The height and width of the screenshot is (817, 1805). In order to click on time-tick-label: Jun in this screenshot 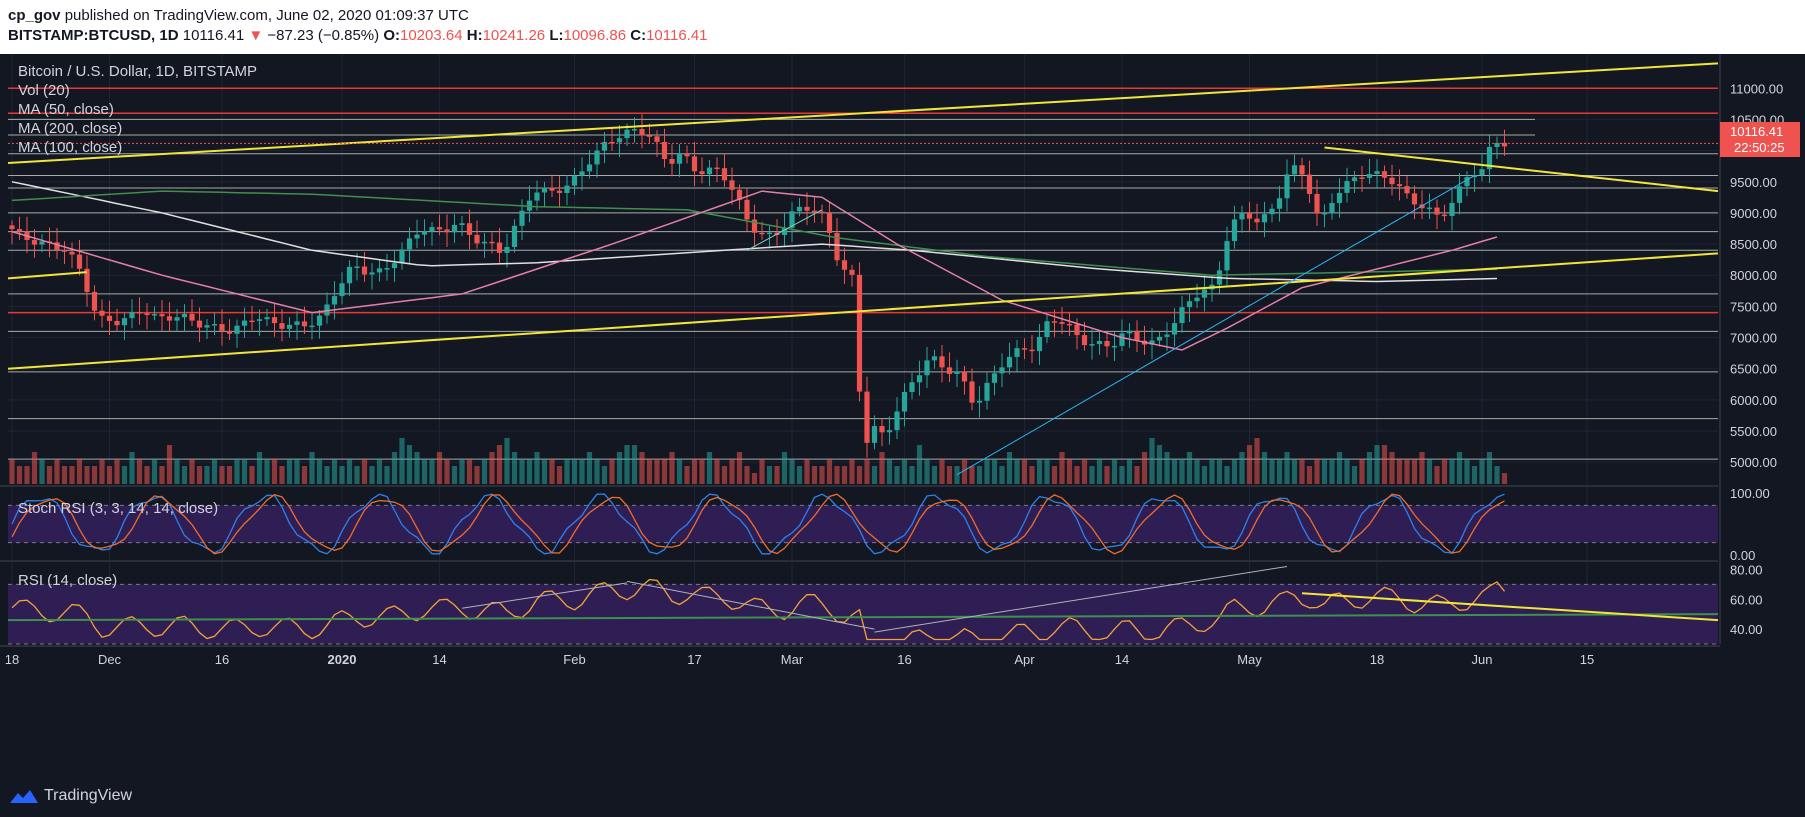, I will do `click(1482, 659)`.